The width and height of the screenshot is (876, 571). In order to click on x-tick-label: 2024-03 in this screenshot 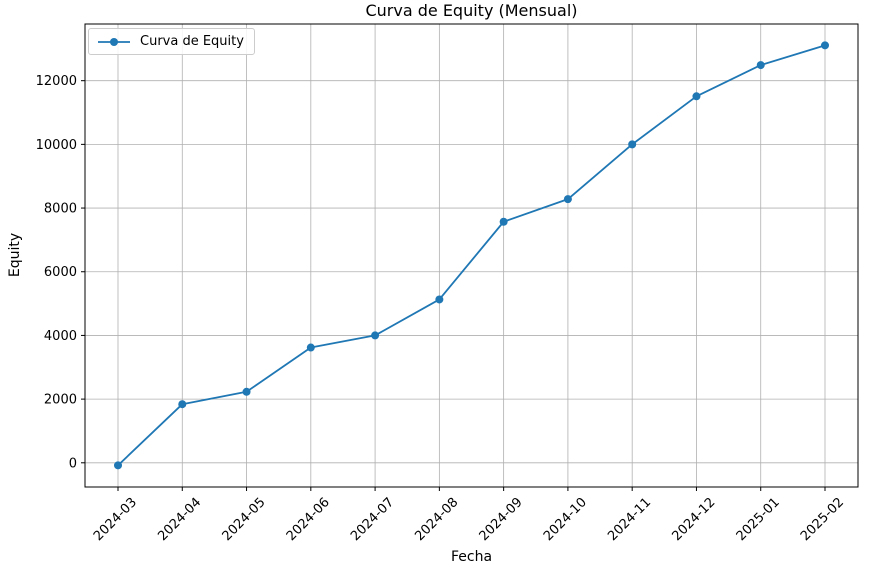, I will do `click(115, 519)`.